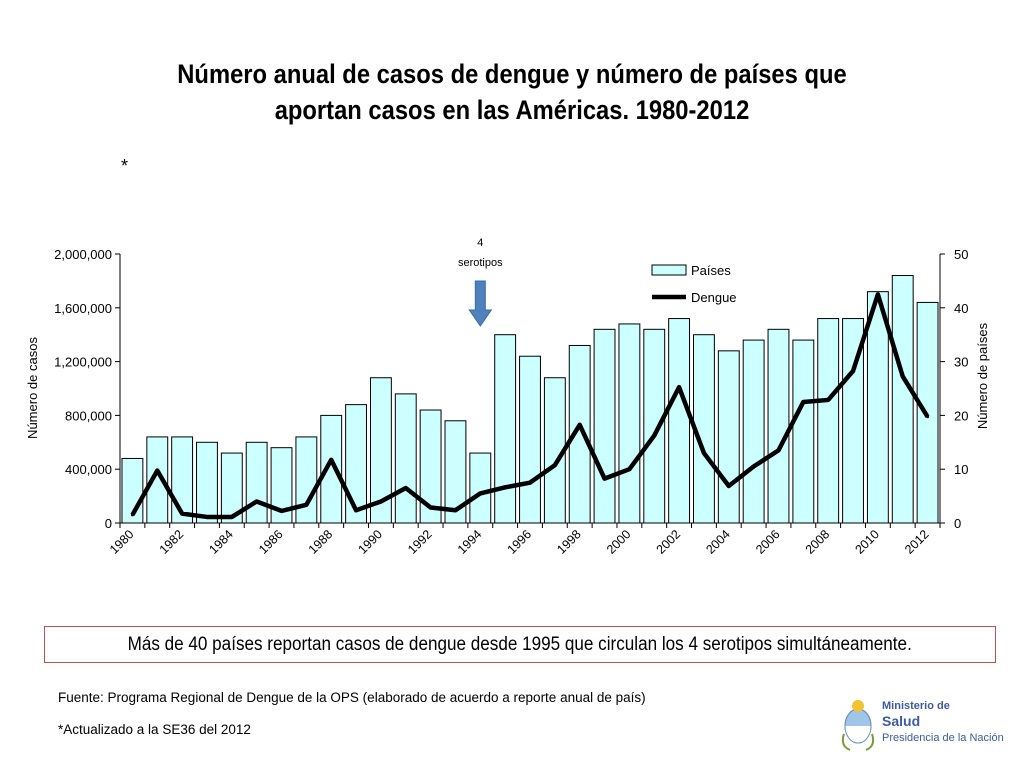 Image resolution: width=1024 pixels, height=768 pixels. Describe the element at coordinates (961, 415) in the screenshot. I see `y-right-tick-label: 20` at that location.